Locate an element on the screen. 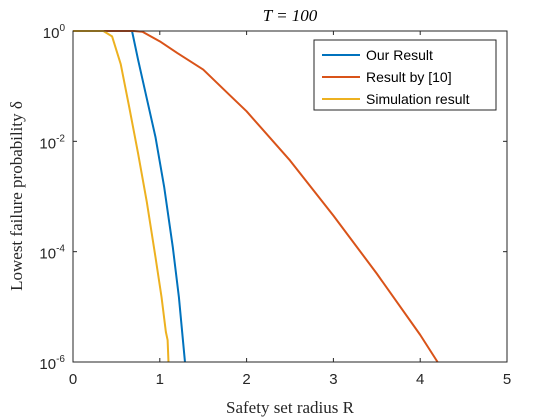  y-tick-label: 10⁻⁶ is located at coordinates (52, 363).